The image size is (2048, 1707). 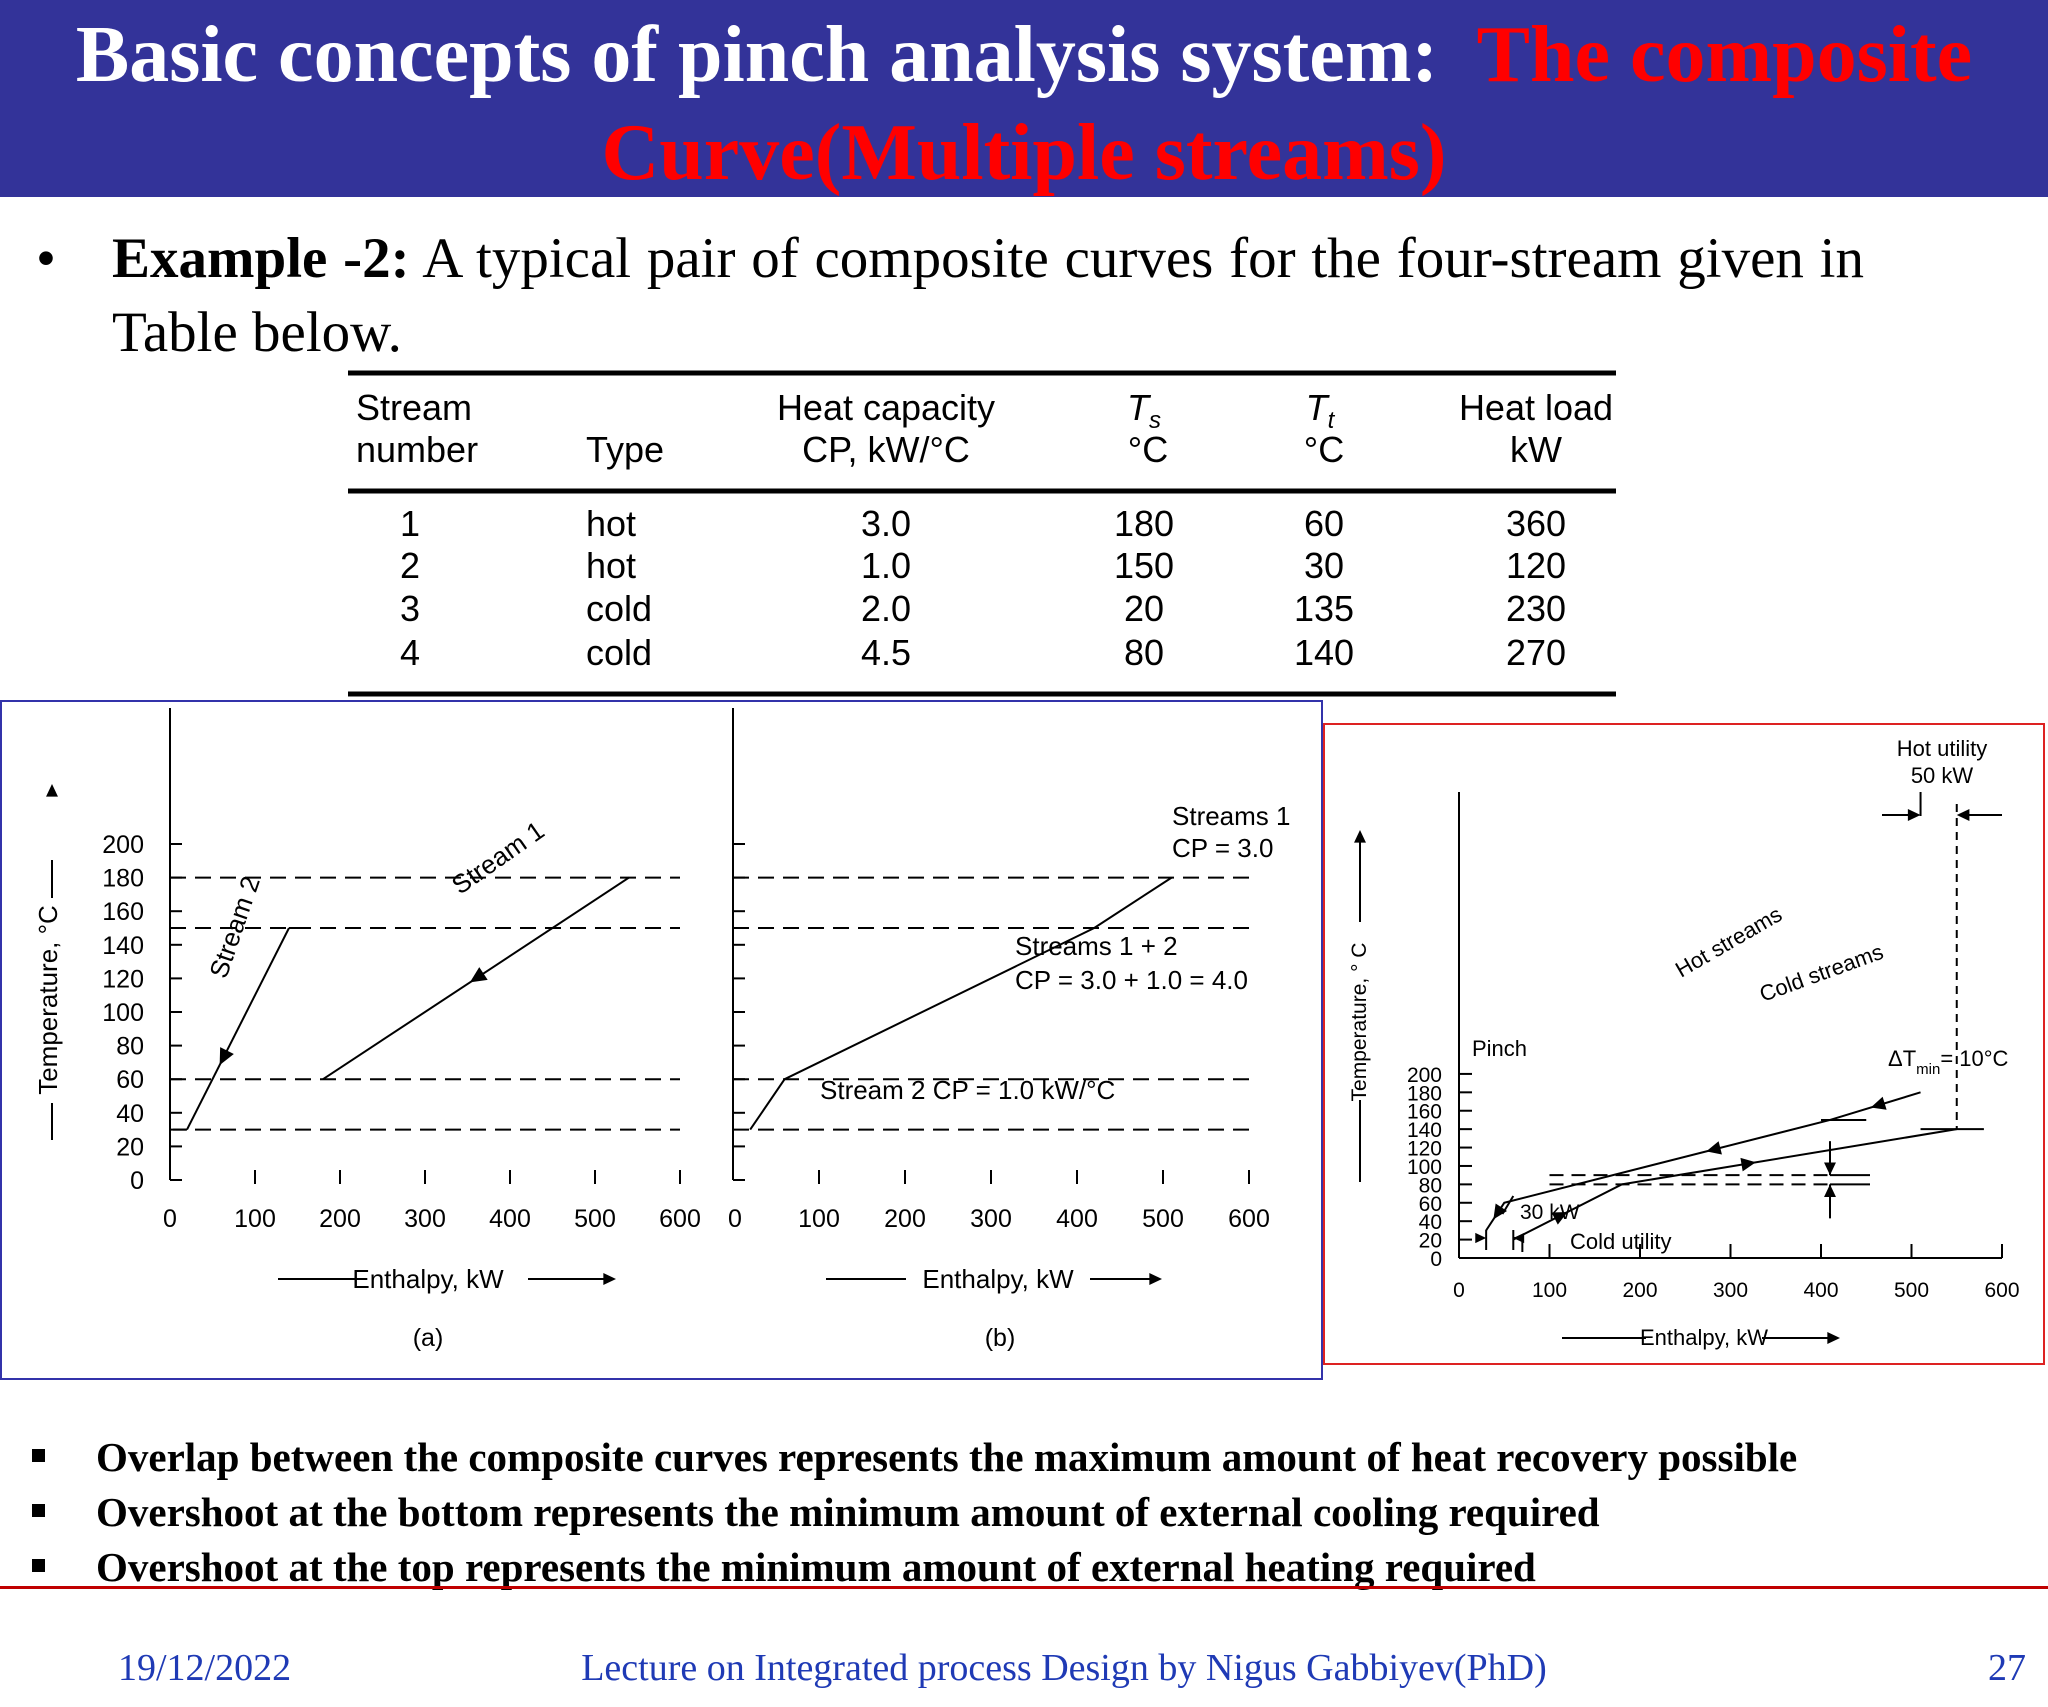 What do you see at coordinates (1684, 1044) in the screenshot?
I see `frame-border-red` at bounding box center [1684, 1044].